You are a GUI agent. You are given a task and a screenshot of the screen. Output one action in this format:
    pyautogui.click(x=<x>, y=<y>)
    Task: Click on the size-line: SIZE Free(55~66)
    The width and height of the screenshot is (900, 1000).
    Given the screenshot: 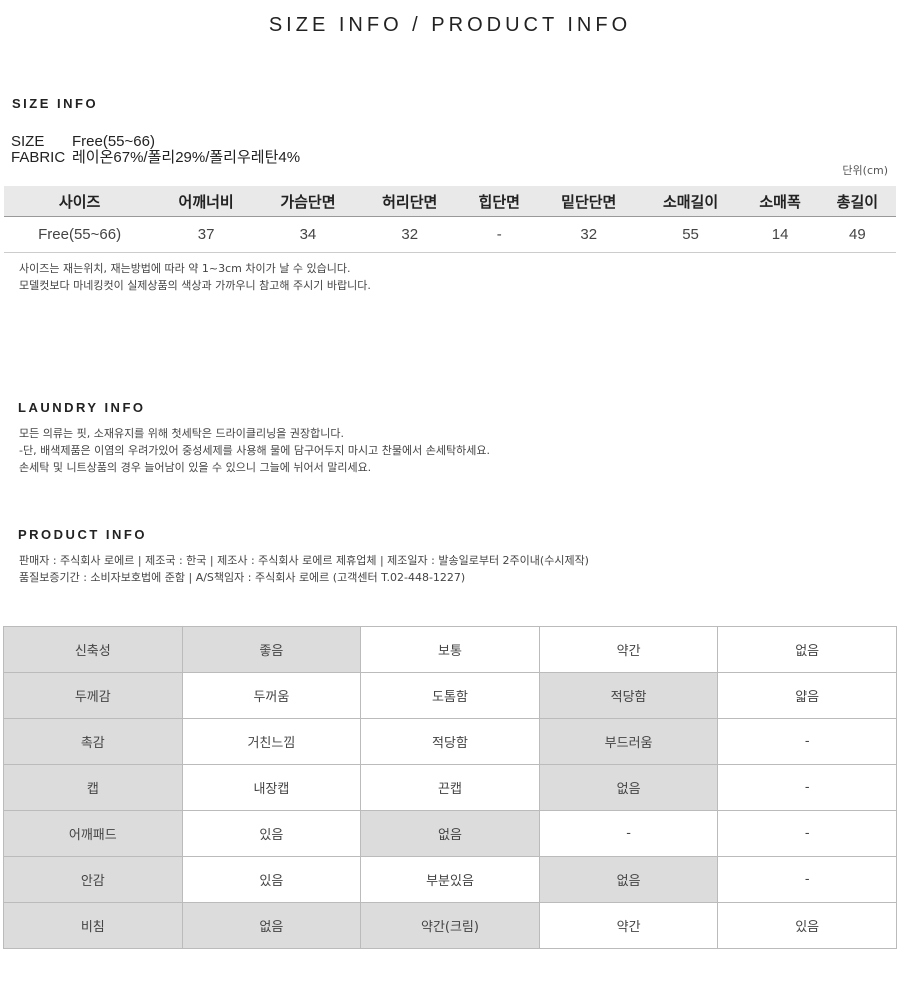 What is the action you would take?
    pyautogui.click(x=83, y=142)
    